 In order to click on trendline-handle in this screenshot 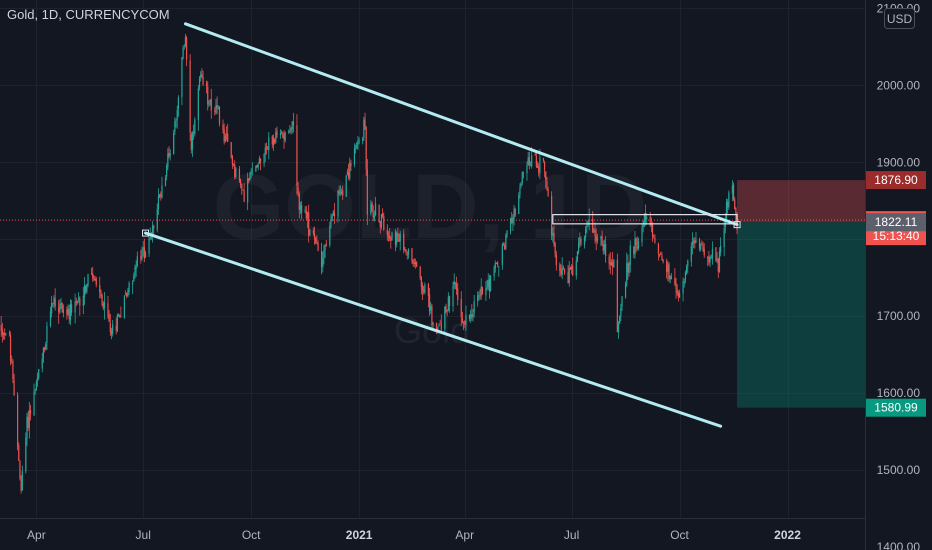, I will do `click(146, 233)`.